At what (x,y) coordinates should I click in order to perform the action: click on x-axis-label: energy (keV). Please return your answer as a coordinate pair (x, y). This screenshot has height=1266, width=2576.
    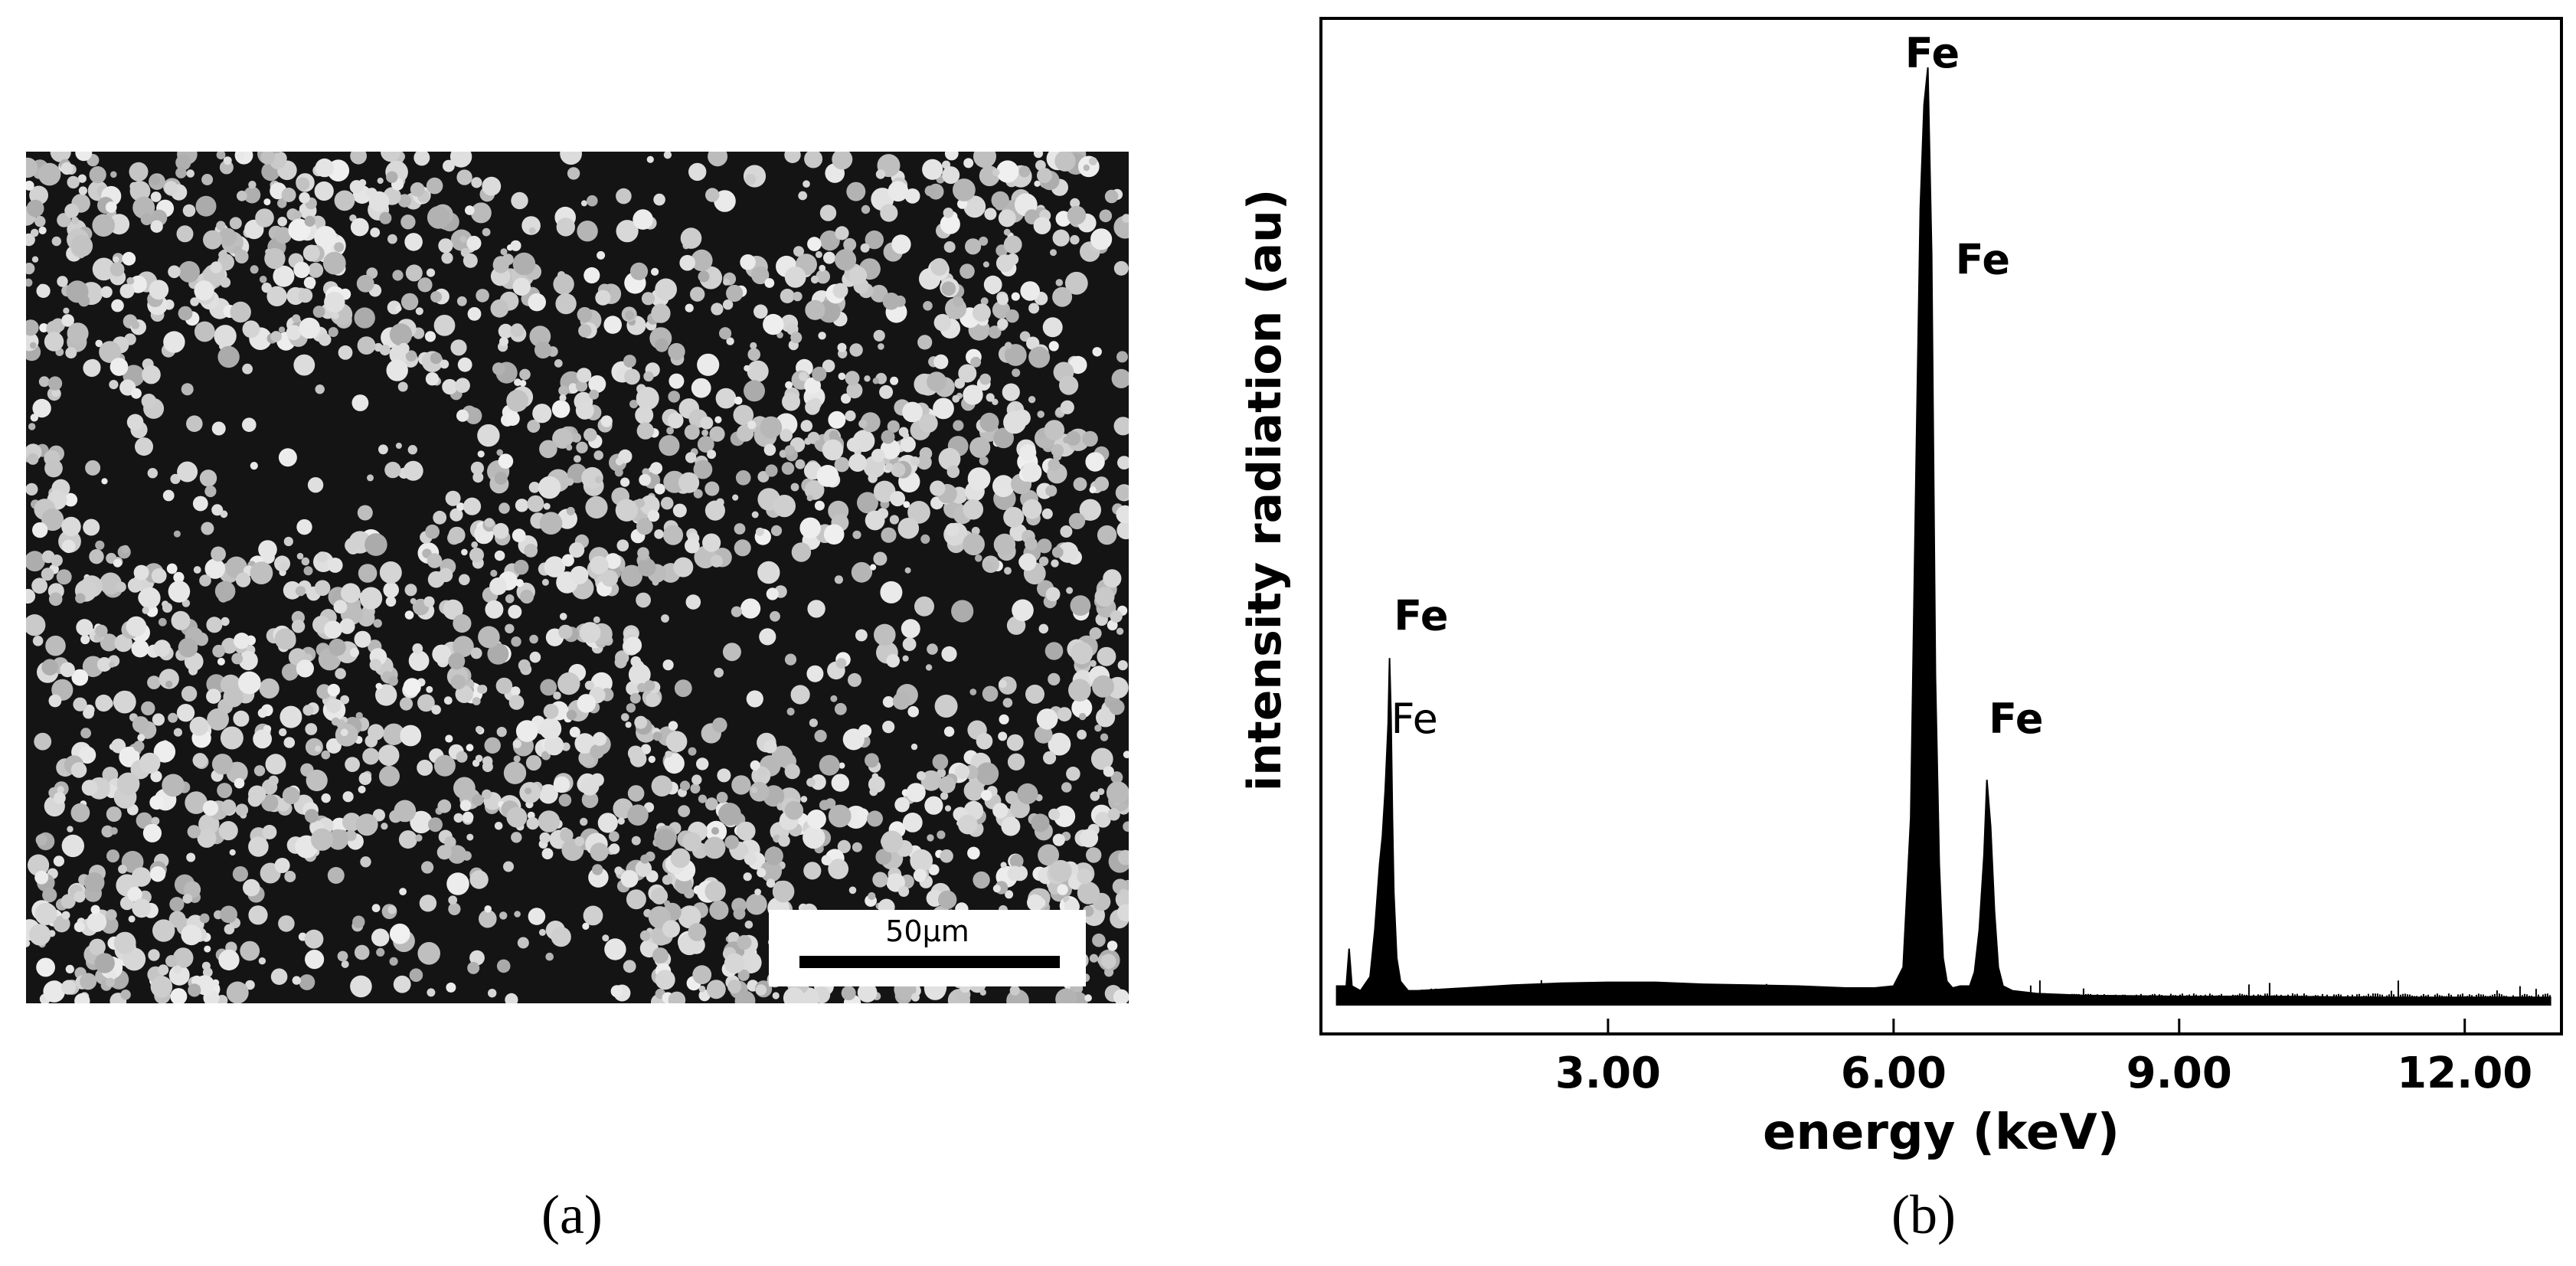
    Looking at the image, I should click on (1941, 1133).